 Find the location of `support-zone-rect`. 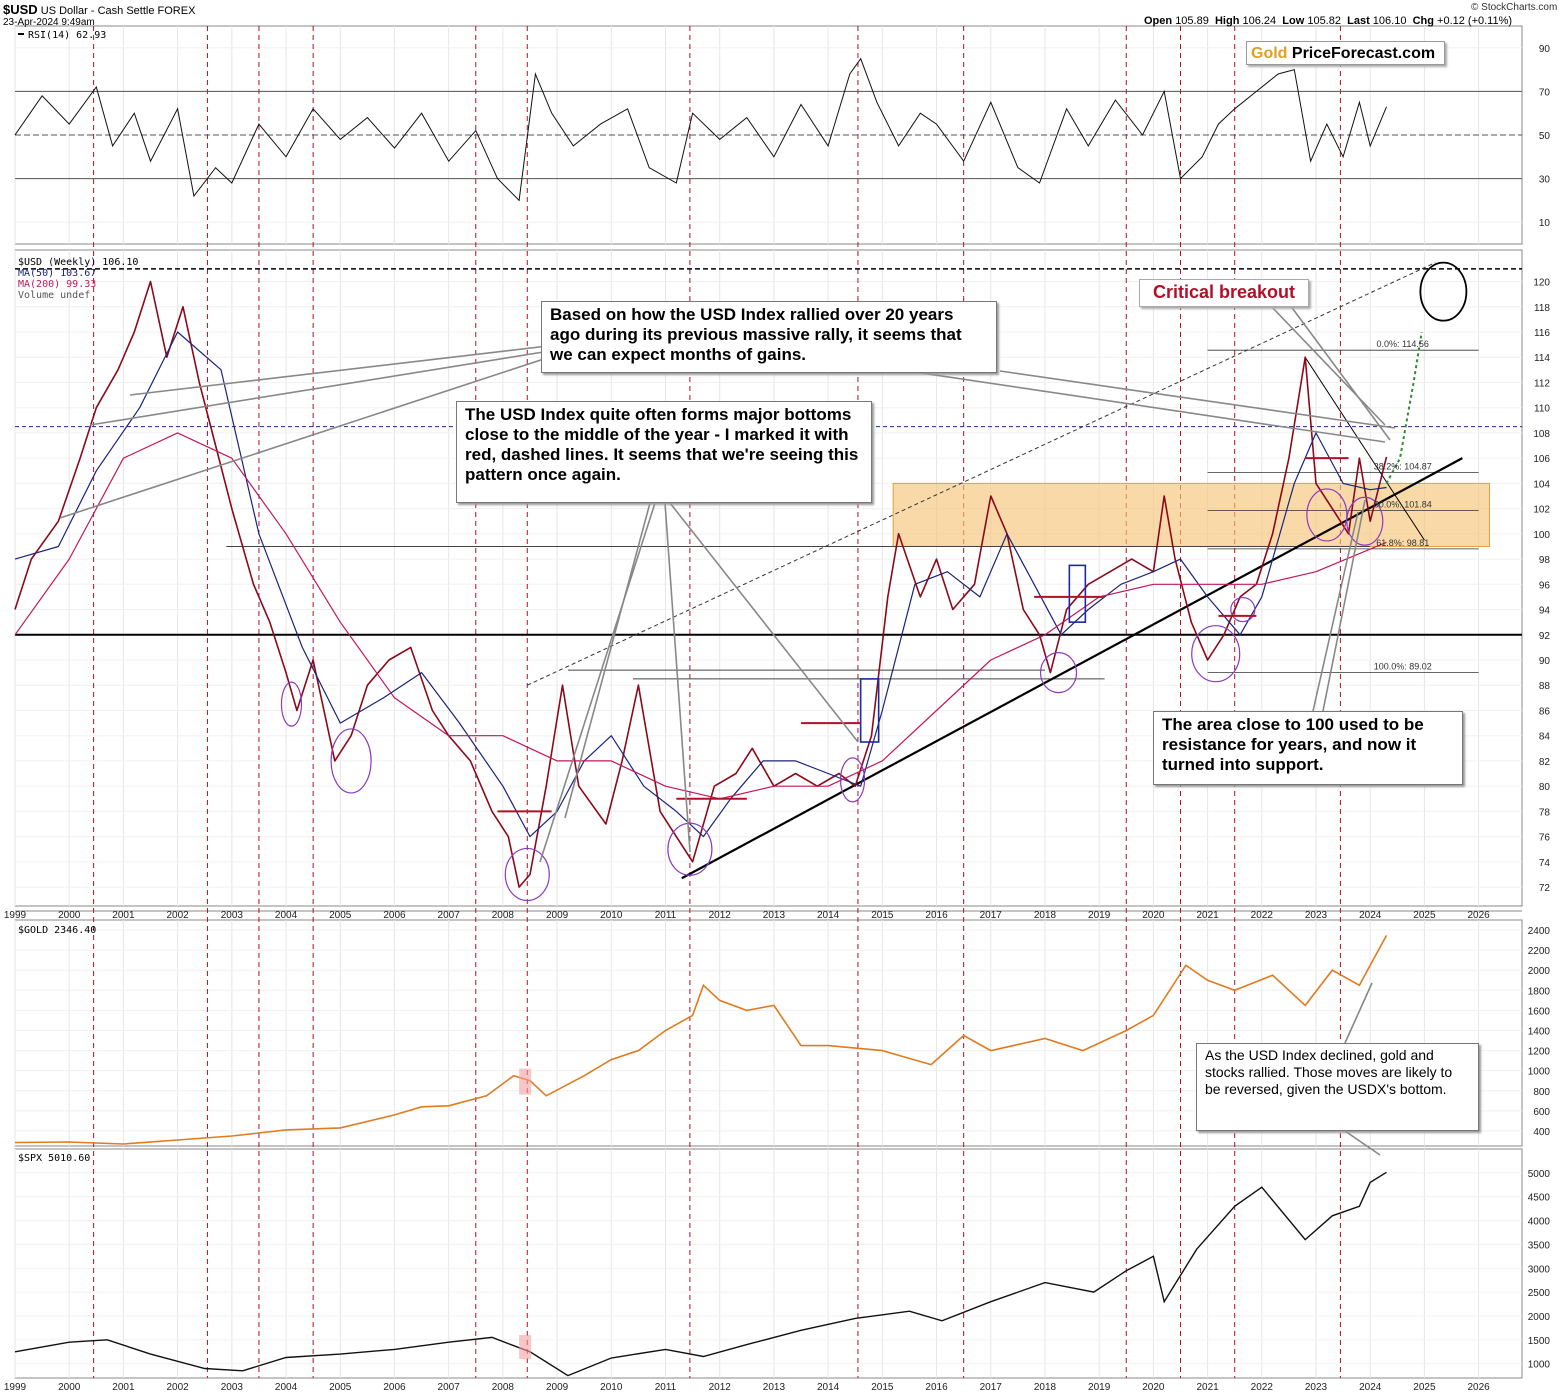

support-zone-rect is located at coordinates (1191, 514).